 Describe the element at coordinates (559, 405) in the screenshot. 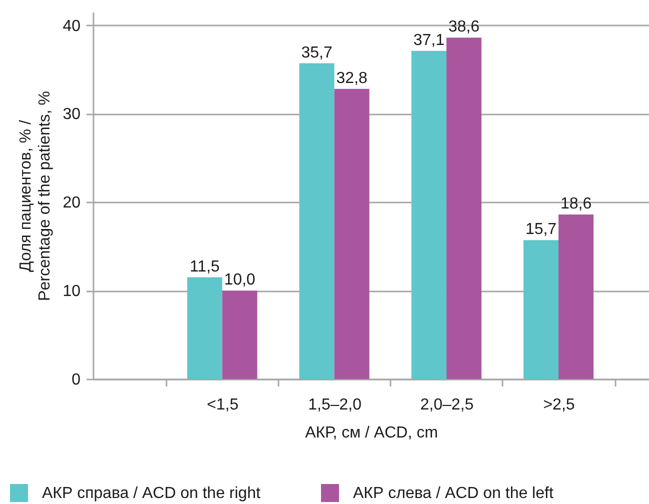

I see `x-tick-label: >2,5` at that location.